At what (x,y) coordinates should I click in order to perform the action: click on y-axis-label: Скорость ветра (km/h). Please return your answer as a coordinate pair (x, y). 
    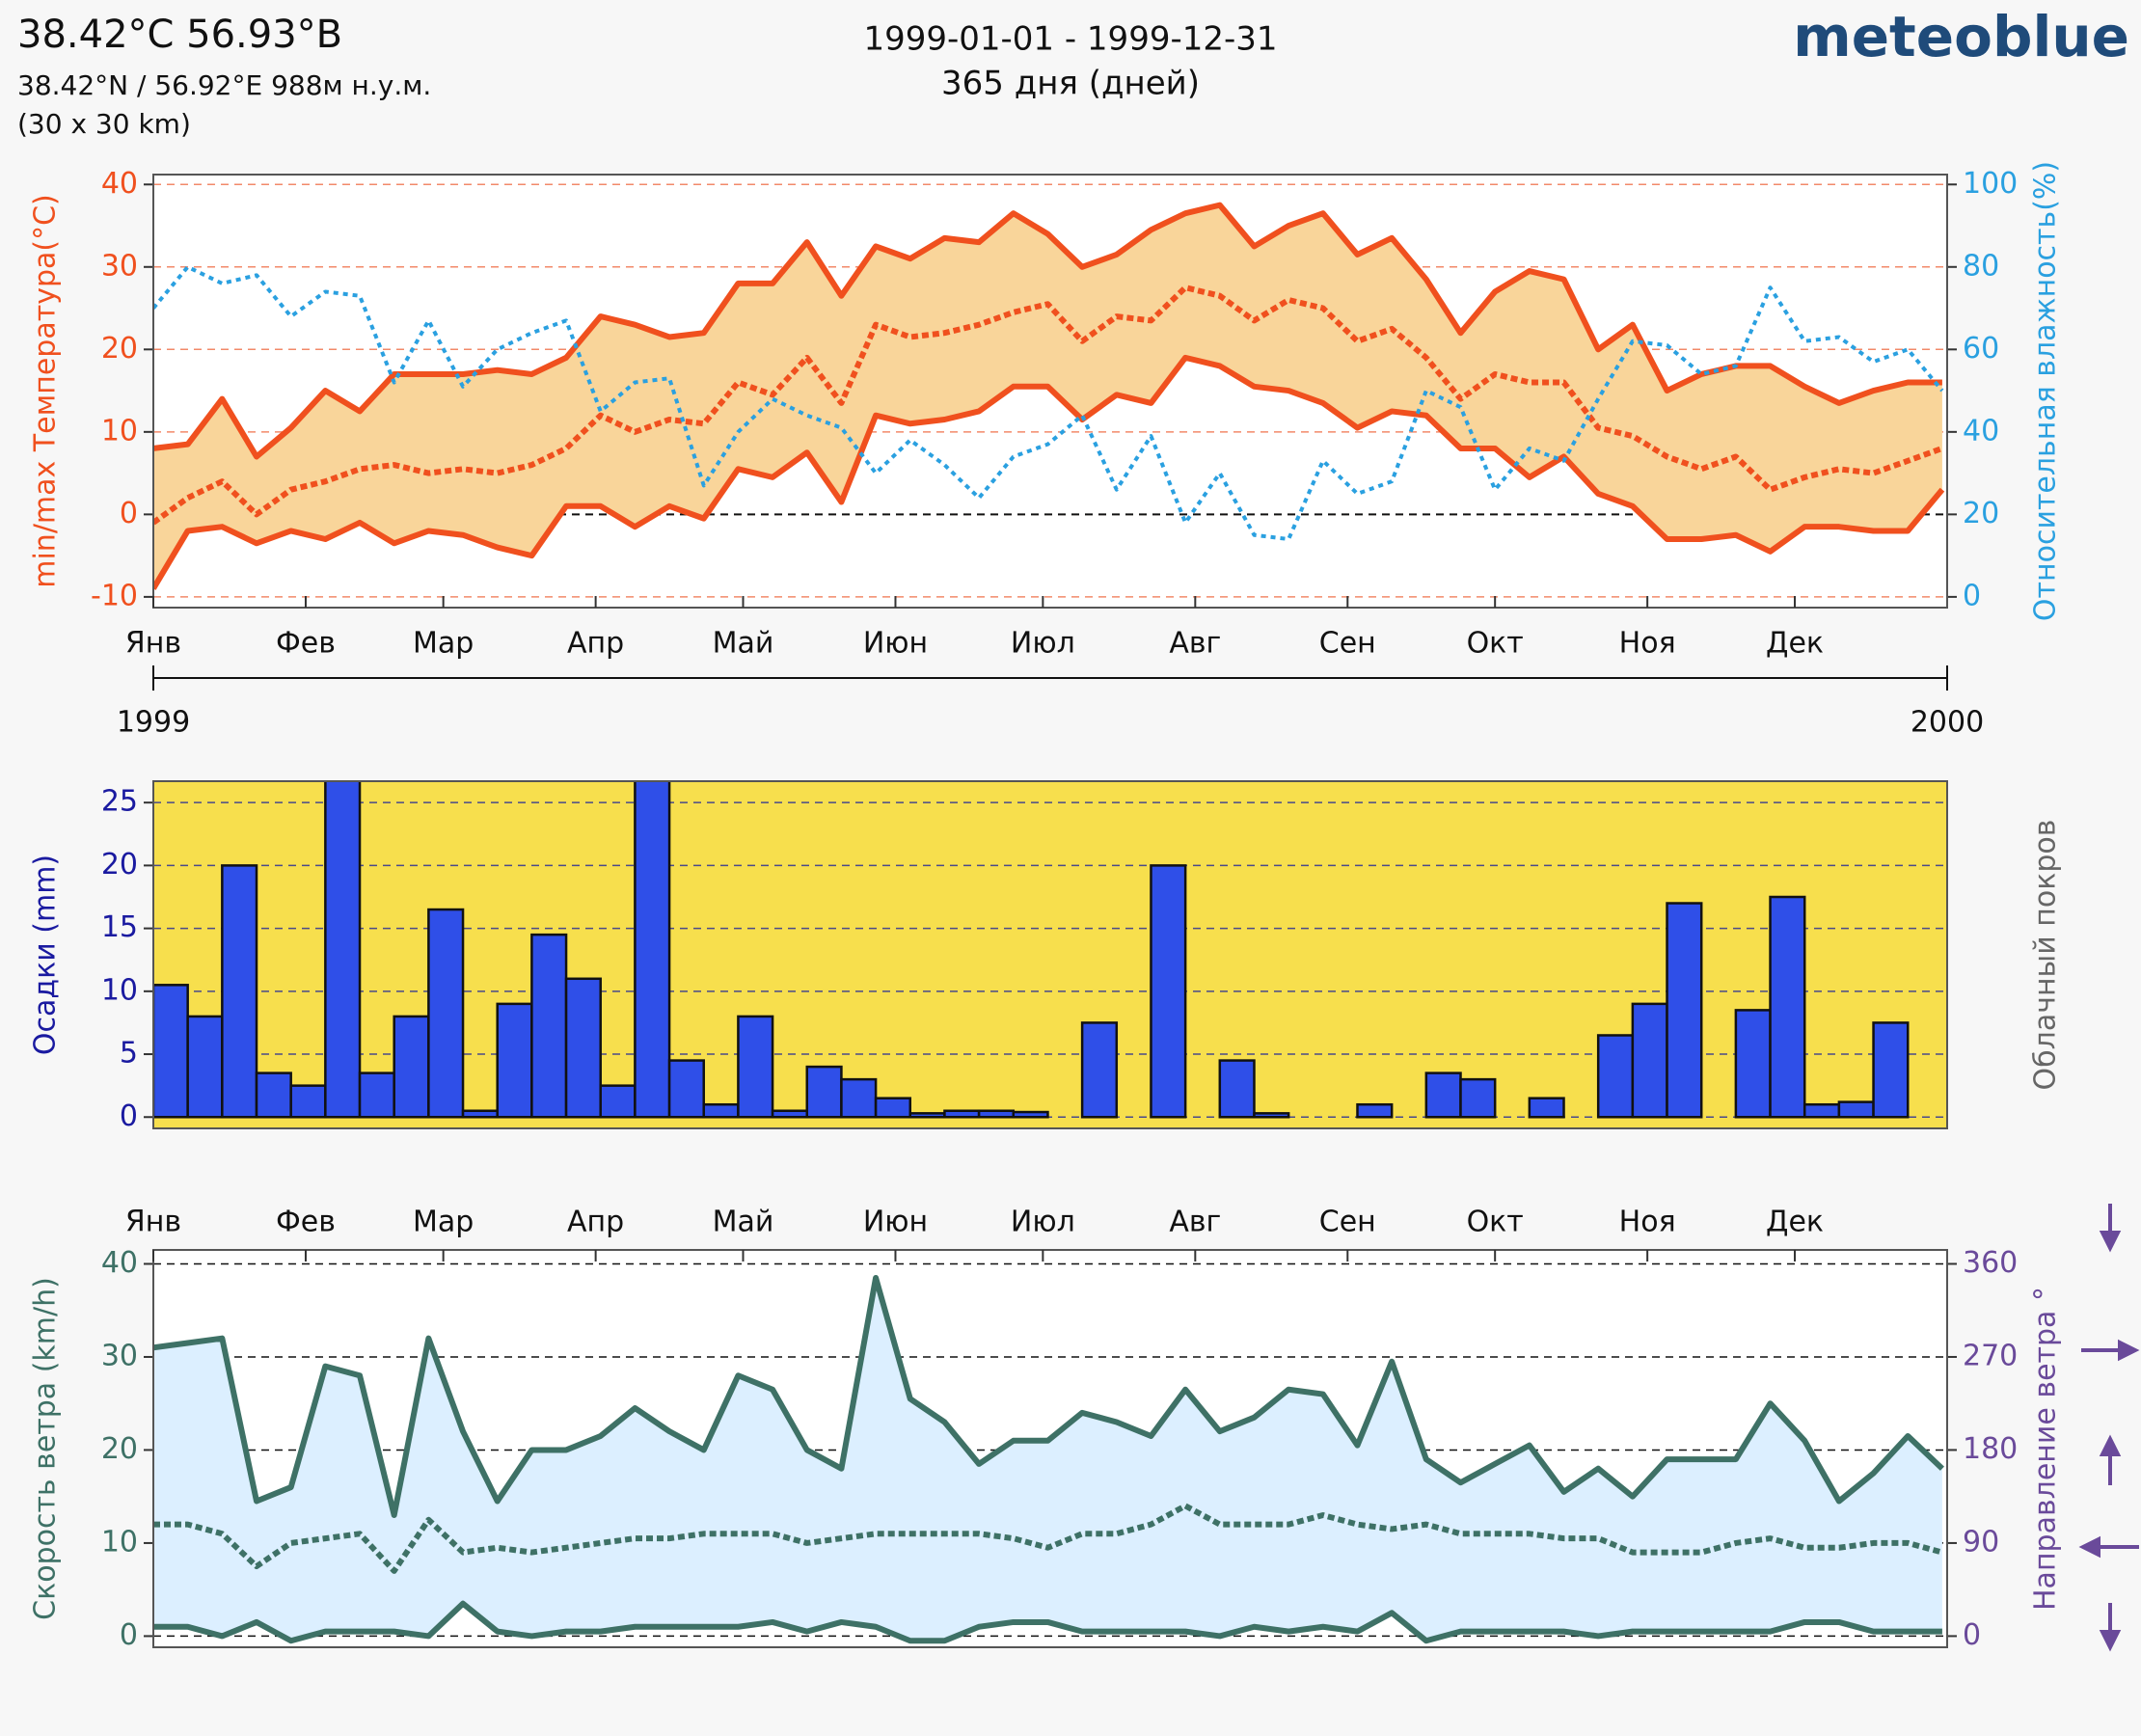
    Looking at the image, I should click on (46, 1449).